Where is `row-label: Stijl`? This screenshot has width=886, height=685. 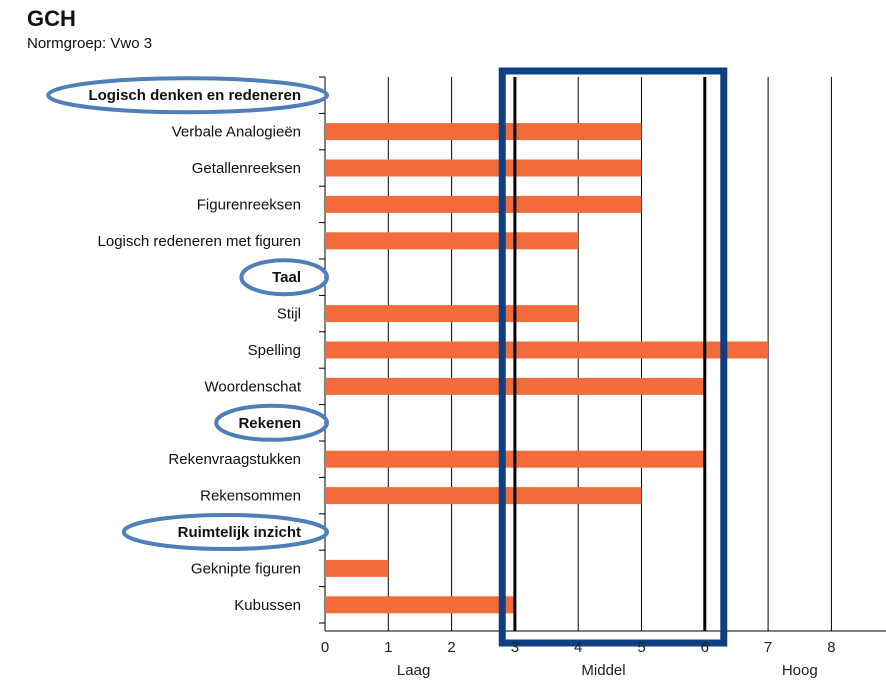 row-label: Stijl is located at coordinates (289, 314).